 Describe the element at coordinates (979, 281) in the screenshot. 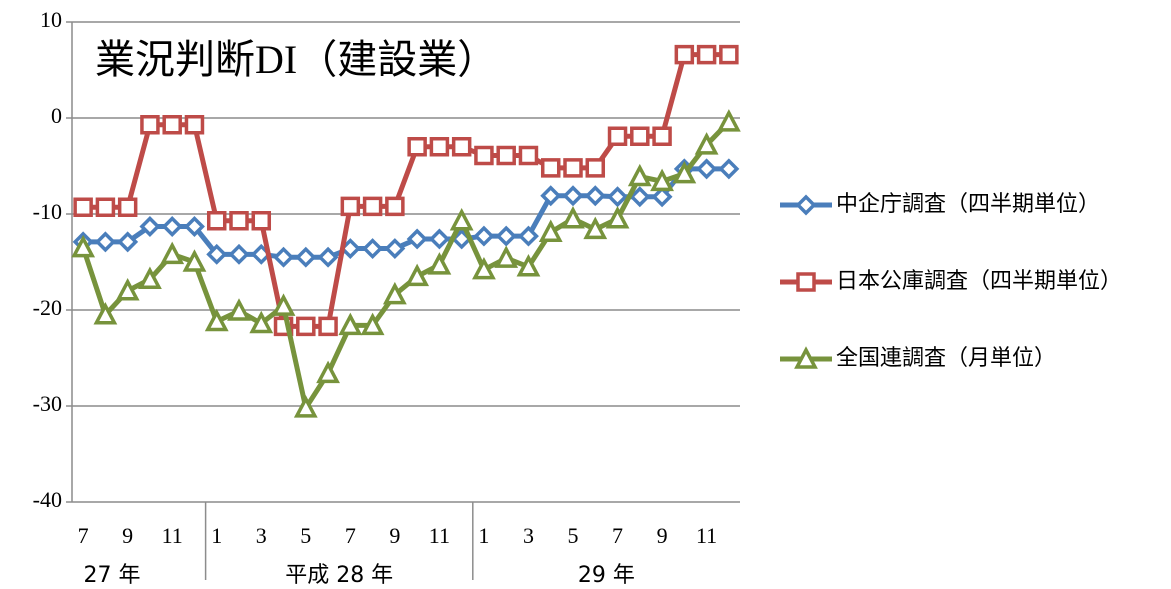

I see `legend-label: 日本公庫調査（四半期単位）` at that location.